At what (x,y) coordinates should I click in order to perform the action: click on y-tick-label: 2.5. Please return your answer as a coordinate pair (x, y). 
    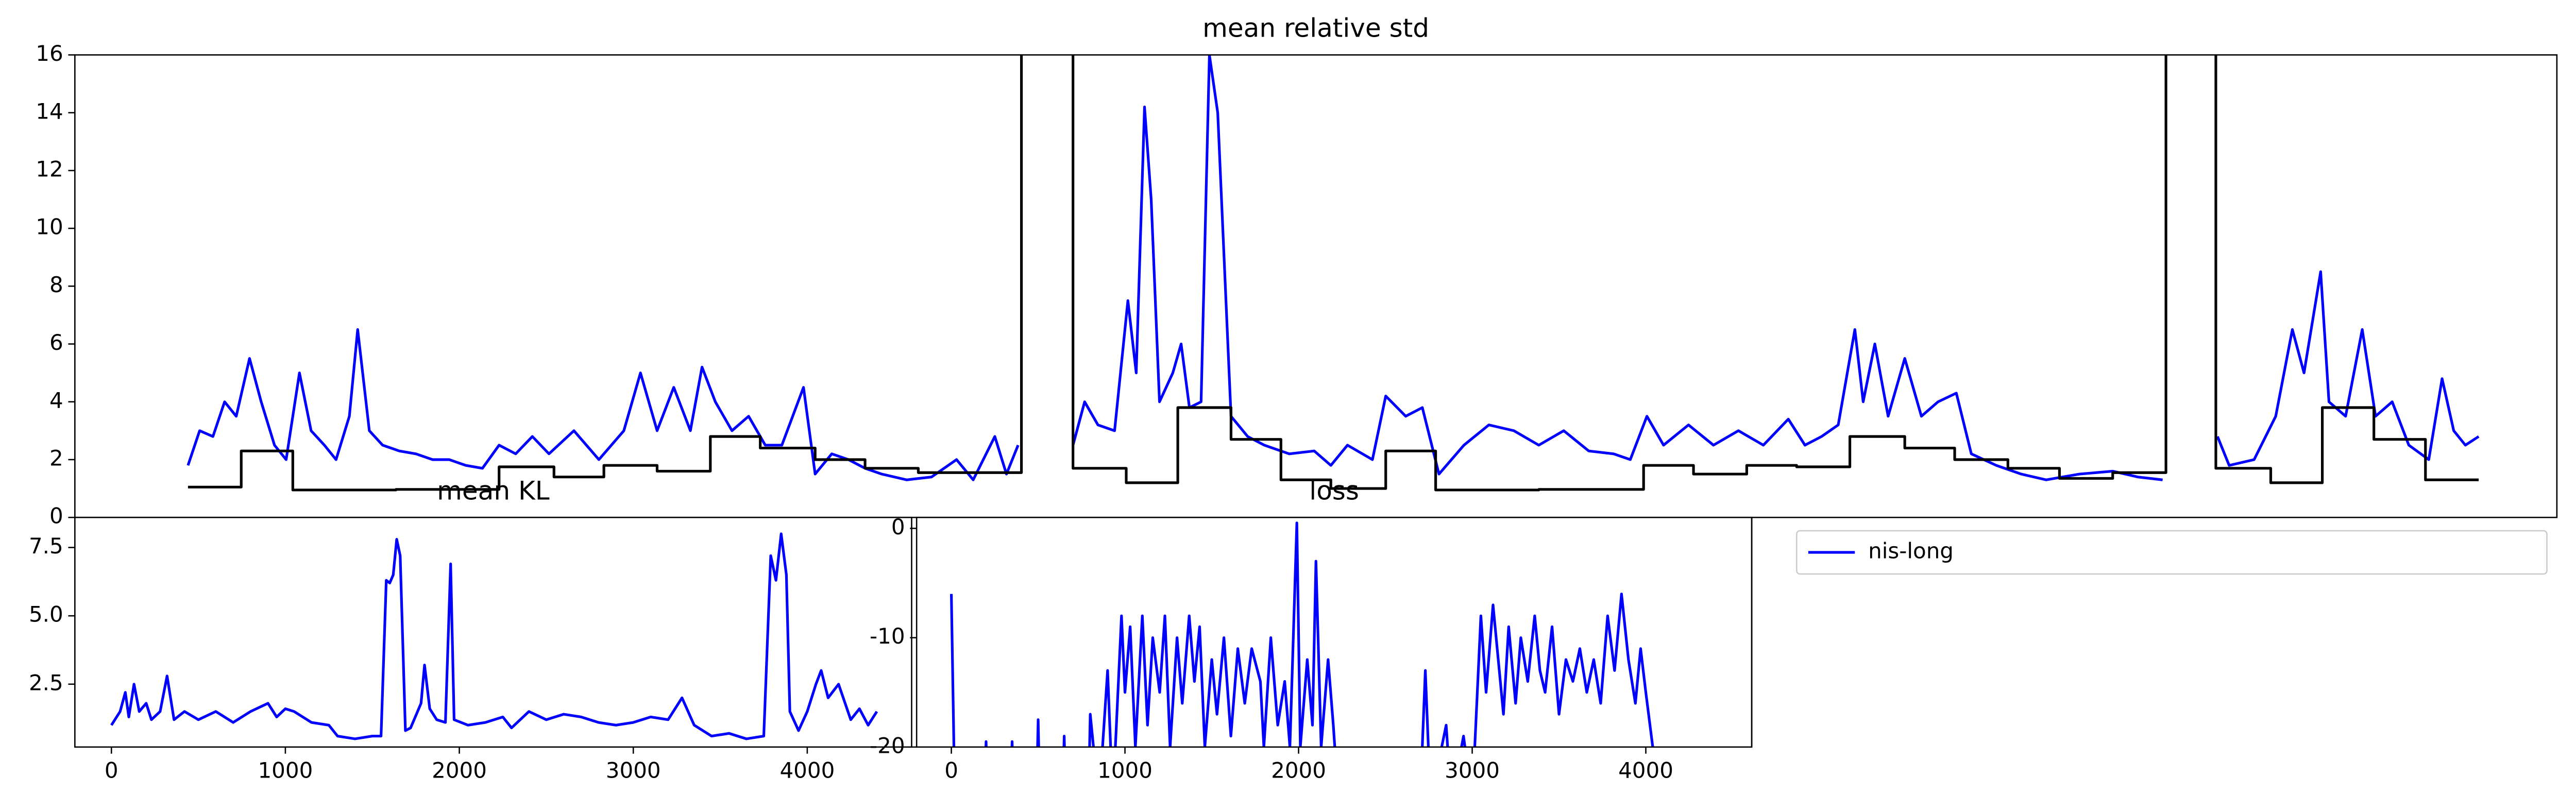
    Looking at the image, I should click on (46, 682).